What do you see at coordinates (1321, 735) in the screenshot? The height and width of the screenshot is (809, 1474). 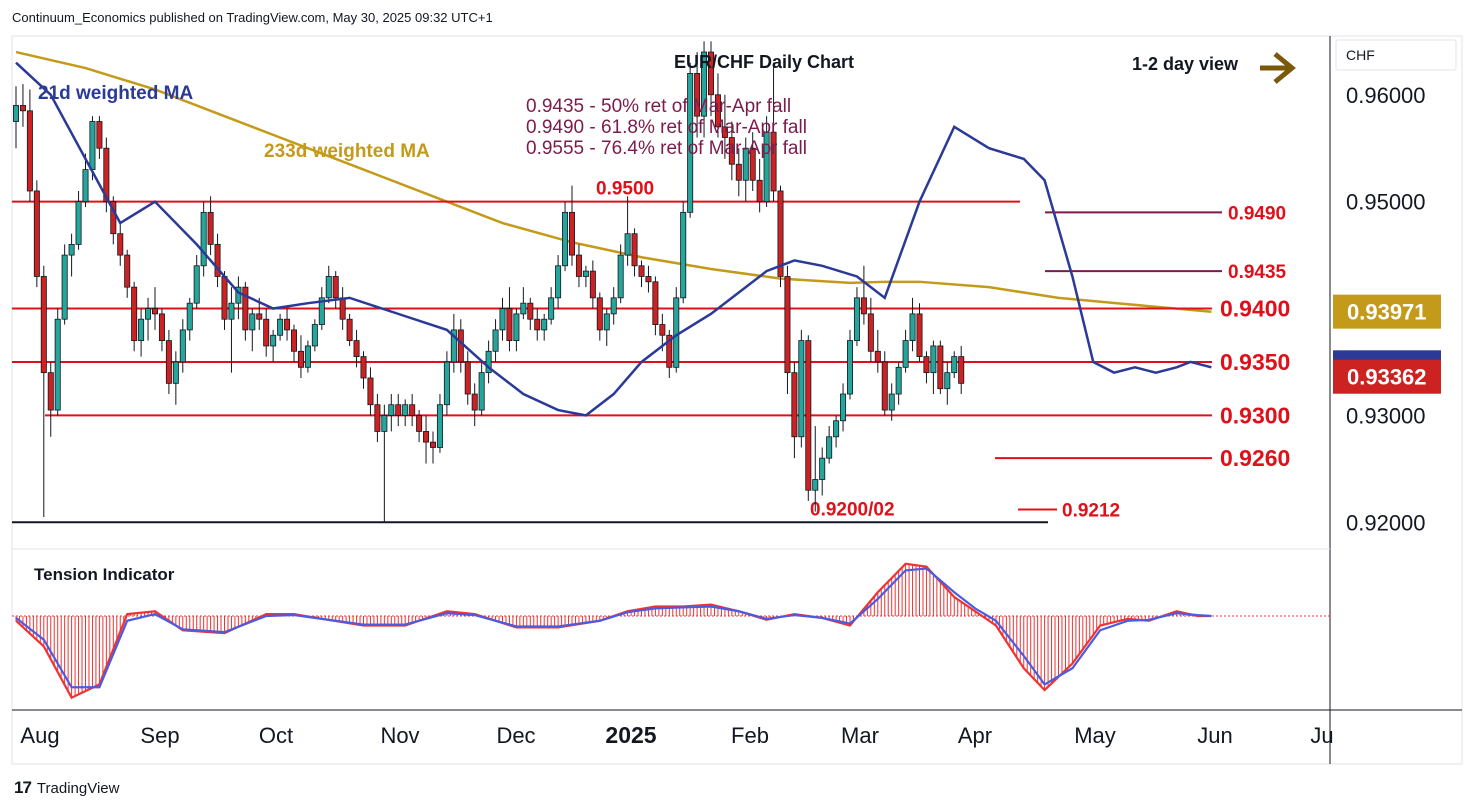 I see `x-tick-label: Ju` at bounding box center [1321, 735].